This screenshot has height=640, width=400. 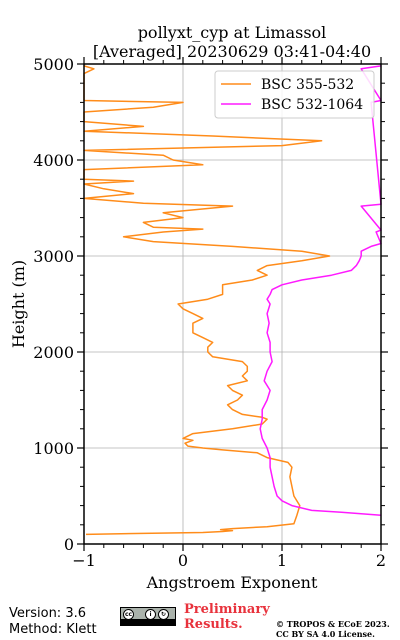 I want to click on copyright-line-2: CC BY SA 4.0 License., so click(x=325, y=634).